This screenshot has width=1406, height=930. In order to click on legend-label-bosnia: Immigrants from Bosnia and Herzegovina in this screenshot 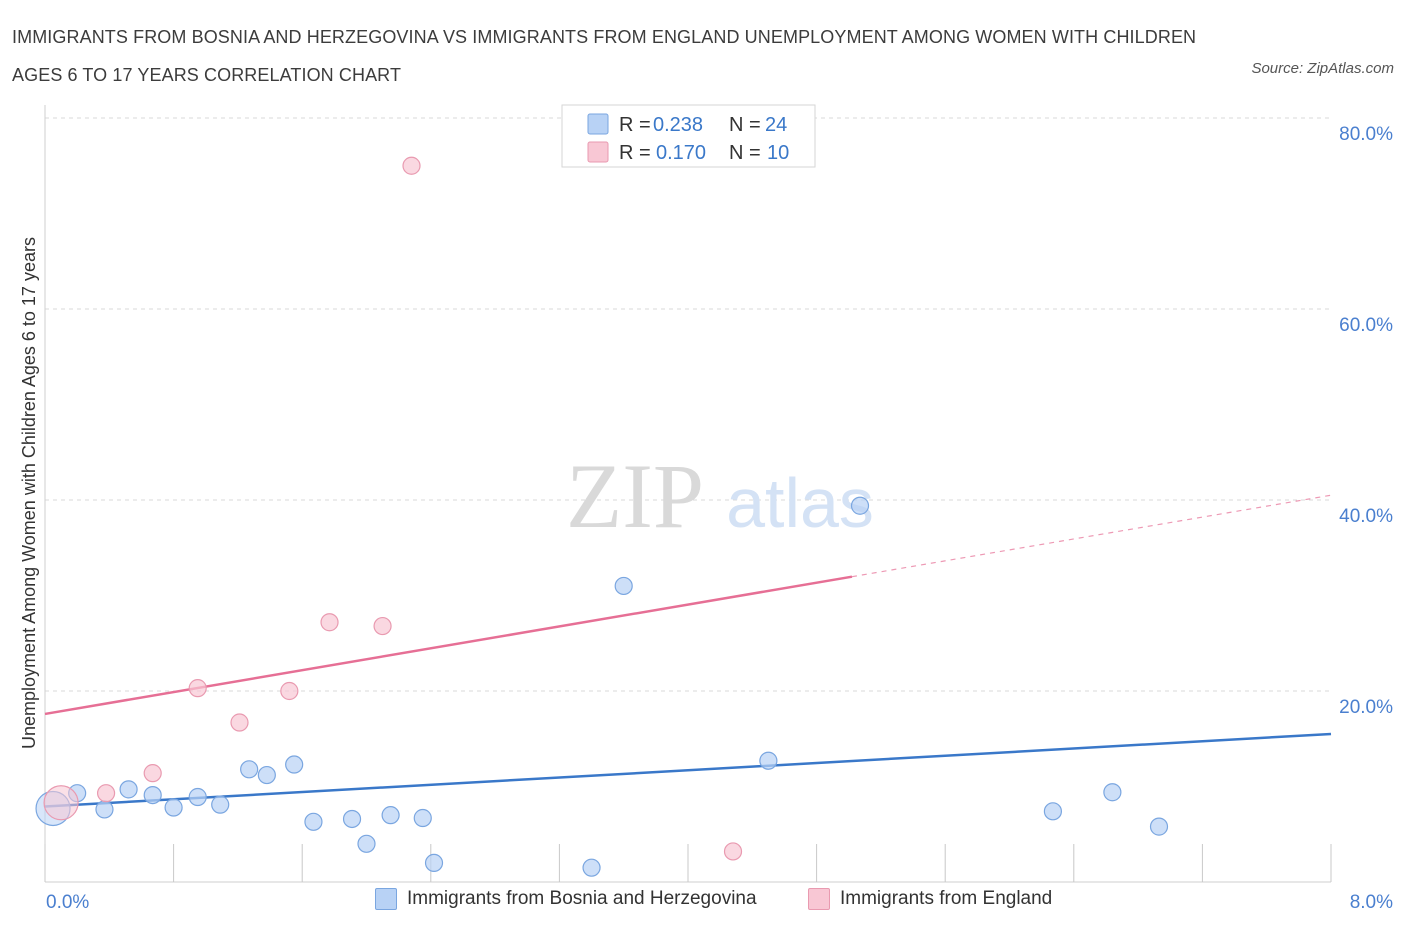, I will do `click(582, 898)`.